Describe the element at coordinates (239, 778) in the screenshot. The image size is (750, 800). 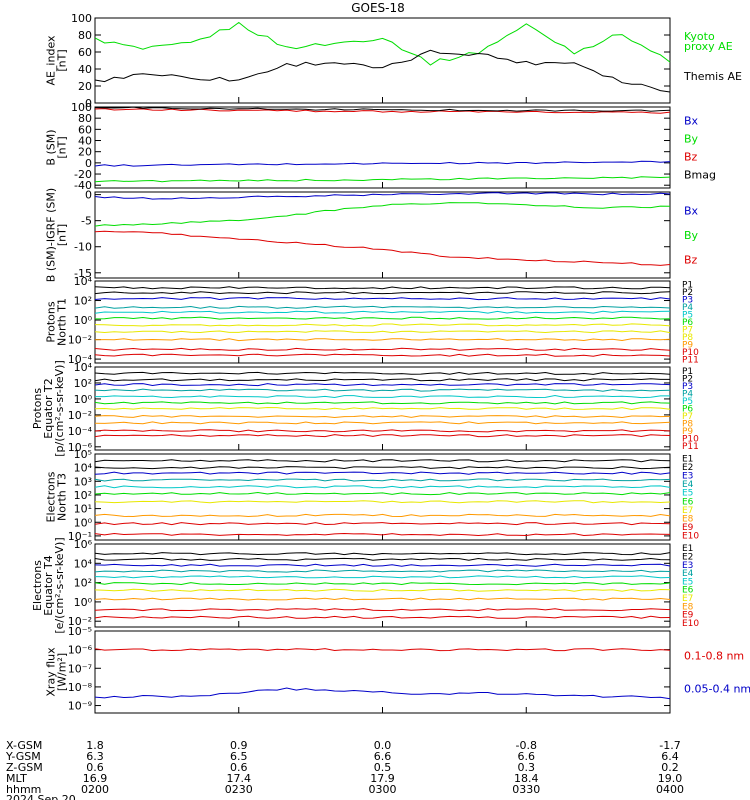
I see `footer-value: 17.4` at that location.